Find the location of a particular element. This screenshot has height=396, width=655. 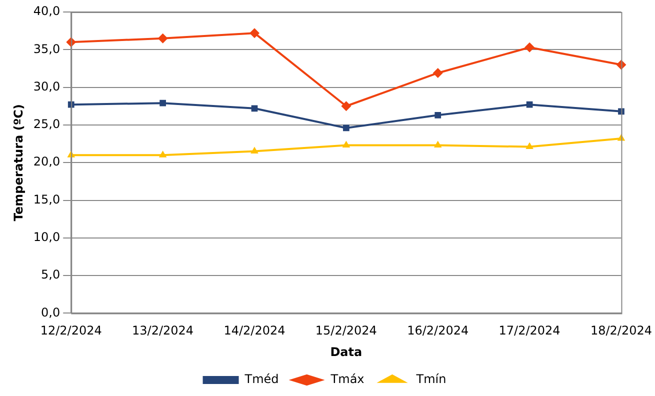

legend-label: Tméd is located at coordinates (261, 379).